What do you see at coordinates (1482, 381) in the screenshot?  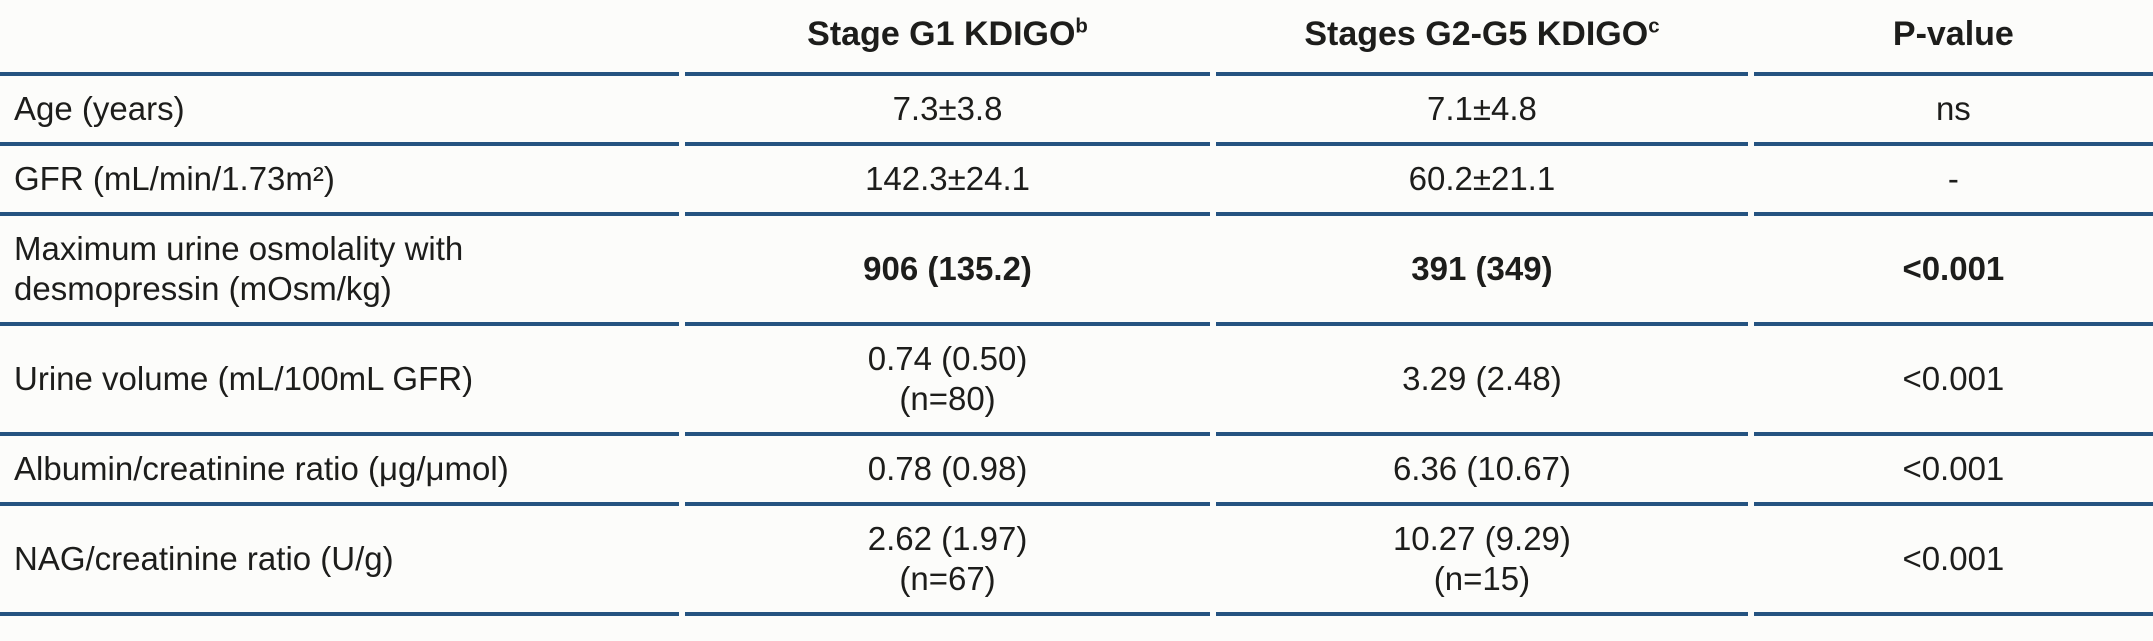 I see `g2g5-value-cell: 3.29 (2.48)` at bounding box center [1482, 381].